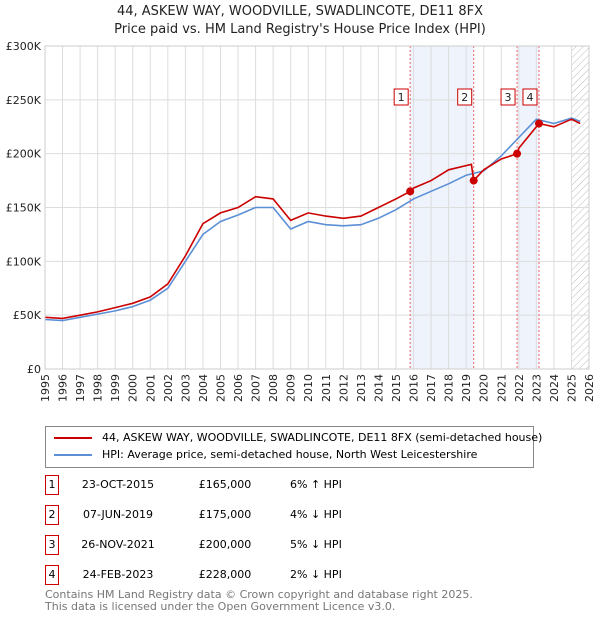  I want to click on sale-hpi-diff: 4% ↓ HPI, so click(316, 514).